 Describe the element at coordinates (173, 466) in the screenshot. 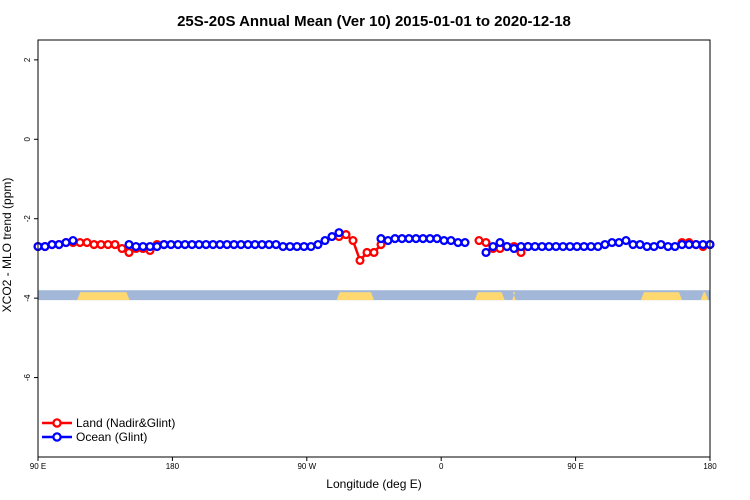

I see `x-tick-label: 180` at that location.